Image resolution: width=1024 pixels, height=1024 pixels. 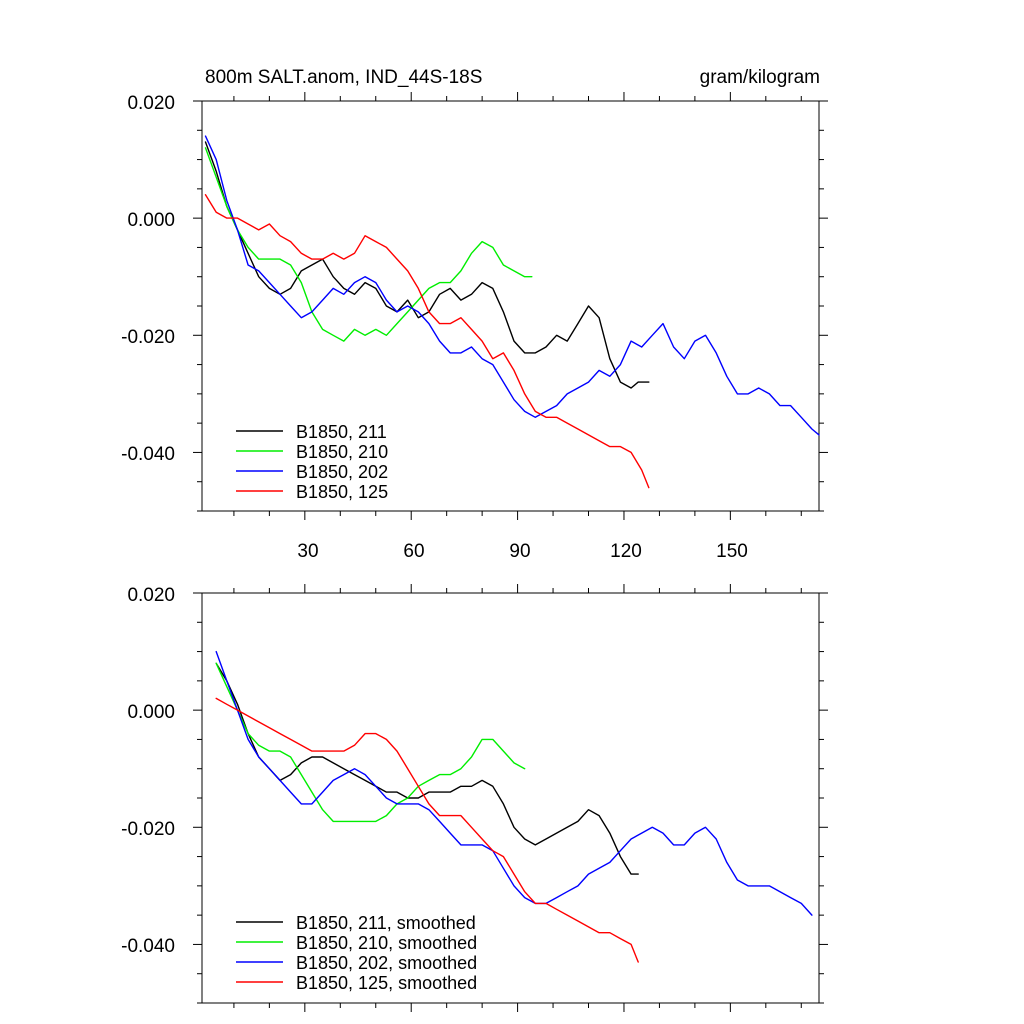 What do you see at coordinates (343, 77) in the screenshot?
I see `chart-title: 800m SALT.anom, IND_44S-18S` at bounding box center [343, 77].